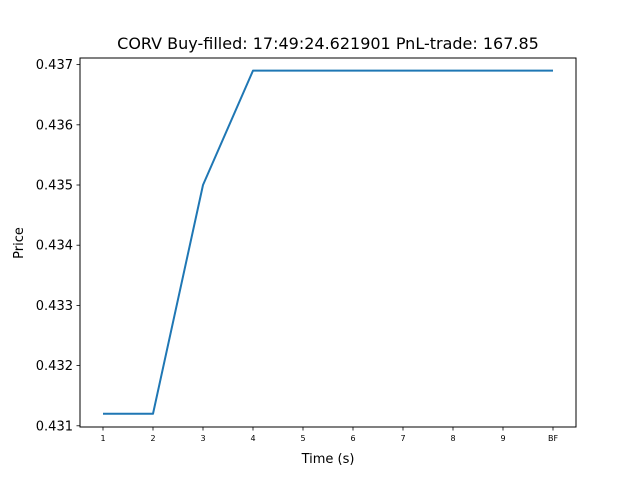 This screenshot has height=480, width=640. I want to click on x-tick-label: 7, so click(402, 438).